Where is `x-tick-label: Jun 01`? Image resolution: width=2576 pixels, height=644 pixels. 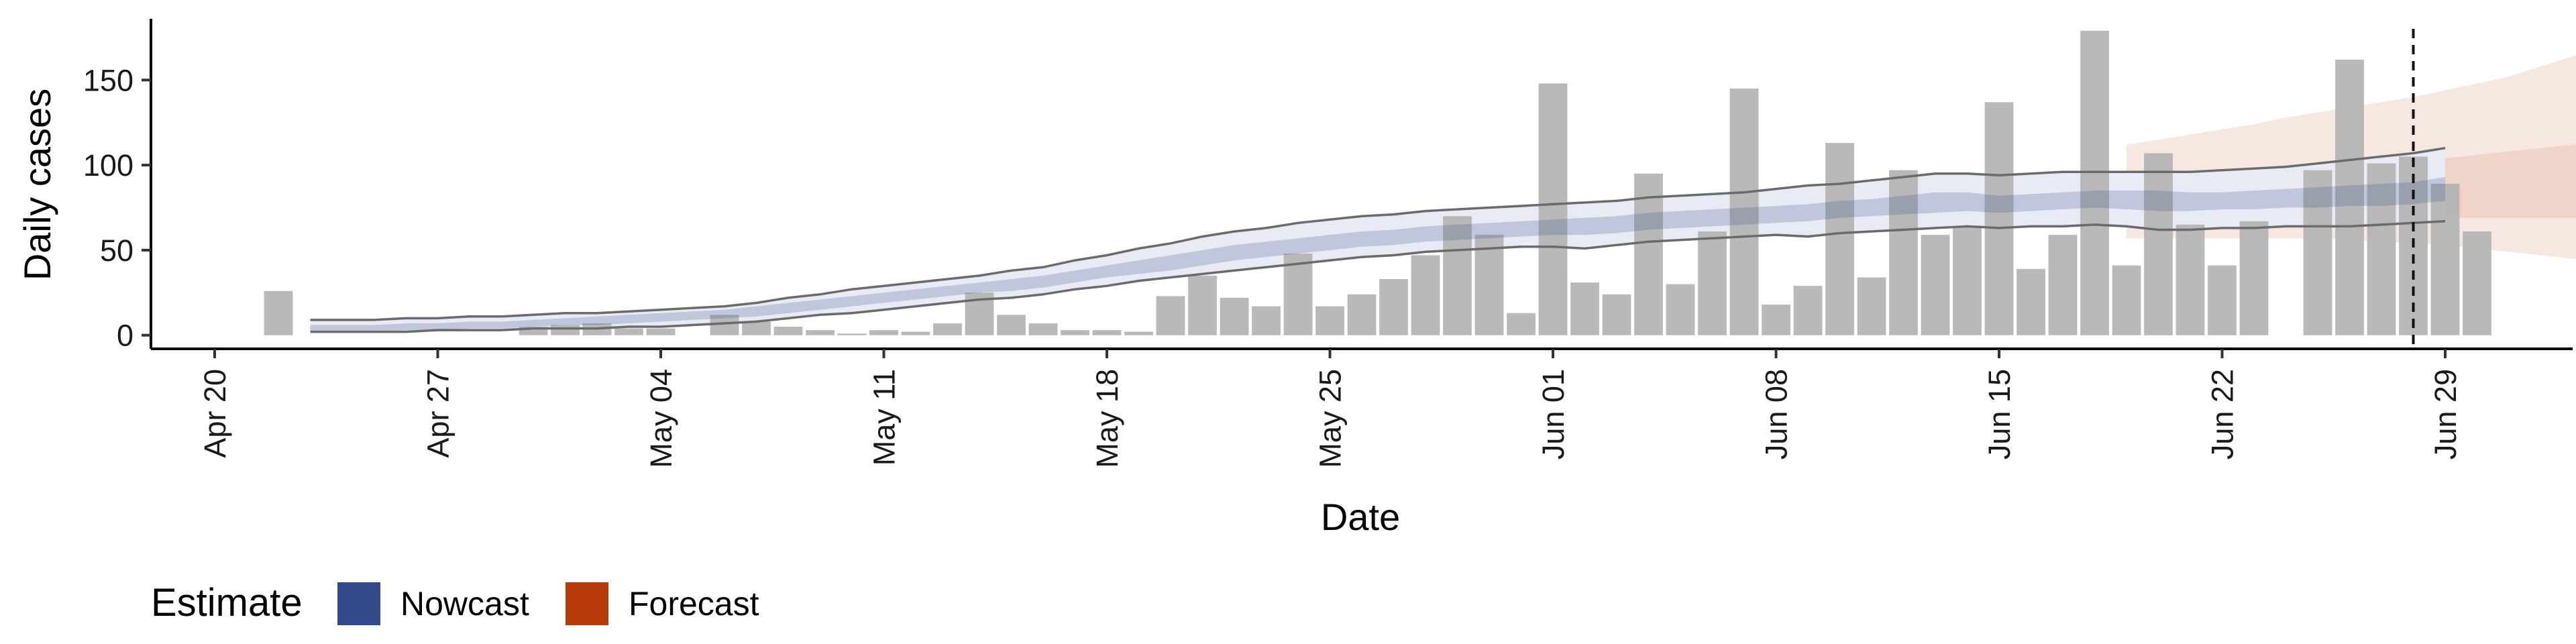 x-tick-label: Jun 01 is located at coordinates (1553, 414).